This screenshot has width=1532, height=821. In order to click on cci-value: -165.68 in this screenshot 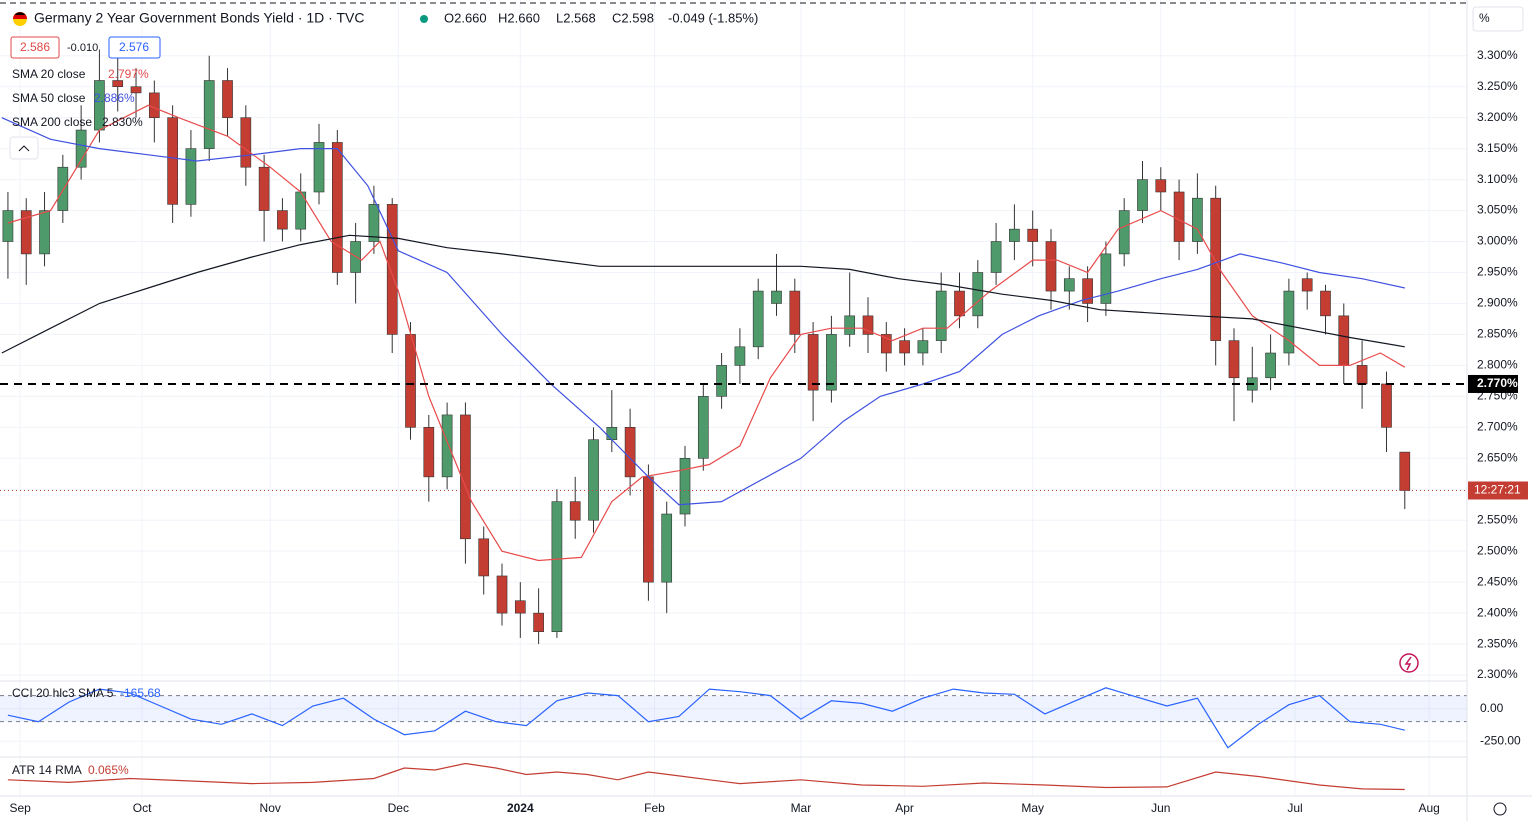, I will do `click(140, 693)`.